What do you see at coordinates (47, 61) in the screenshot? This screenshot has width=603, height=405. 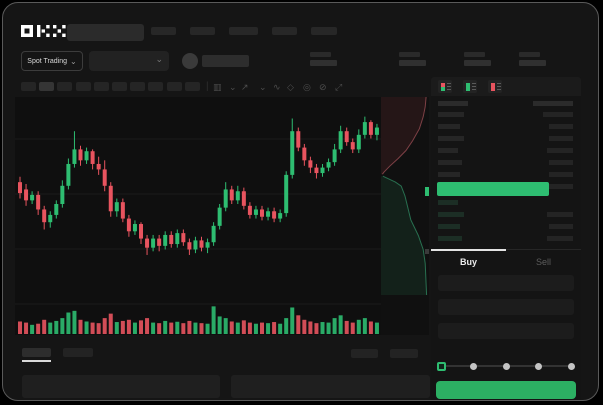 I see `market-type-label: Spot Trading` at bounding box center [47, 61].